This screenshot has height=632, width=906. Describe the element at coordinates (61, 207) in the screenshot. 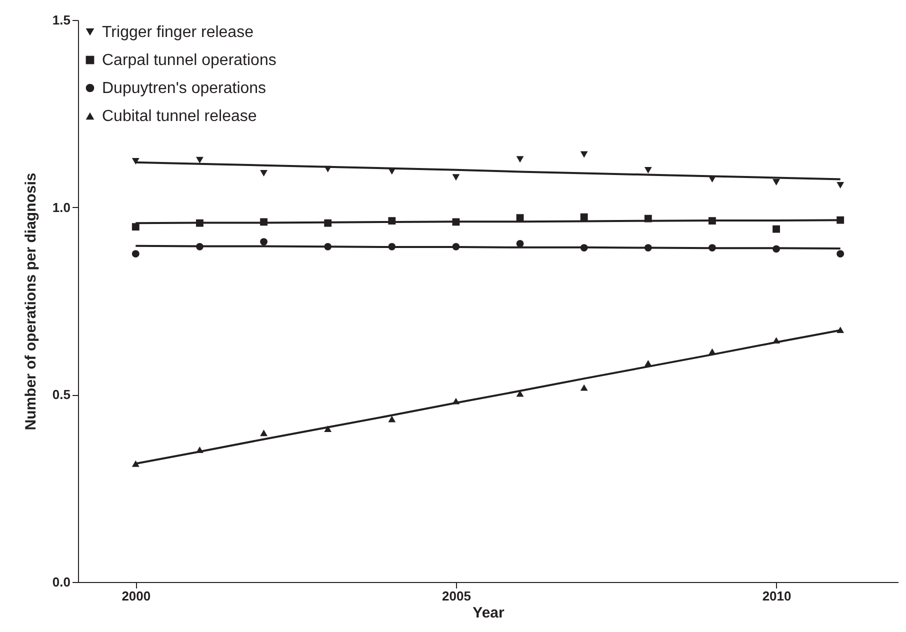

I see `y-tick-label: 1.0` at that location.